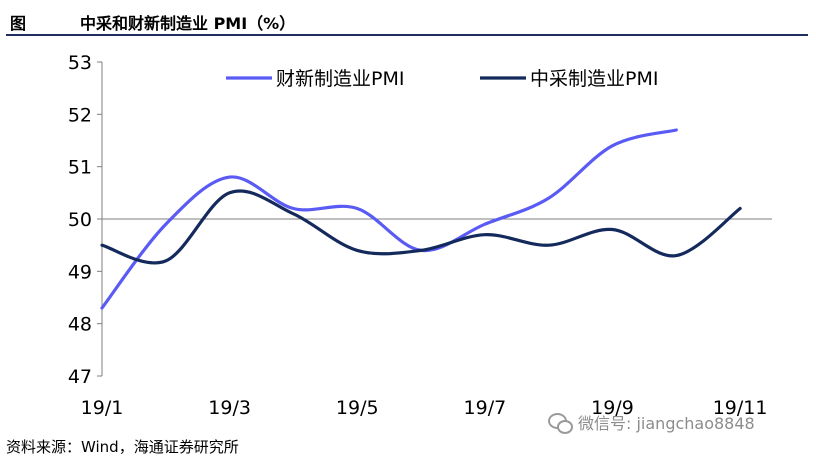 This screenshot has width=816, height=462. Describe the element at coordinates (102, 408) in the screenshot. I see `x-tick-label: 19/1` at that location.